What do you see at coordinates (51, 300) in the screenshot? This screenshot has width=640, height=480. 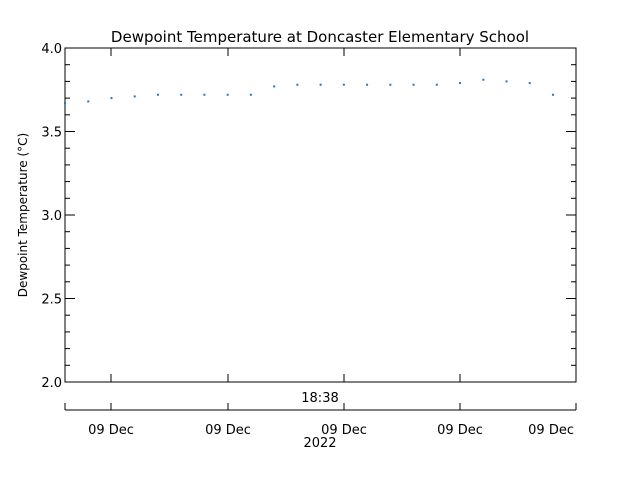 I see `y-tick-label: 2.5` at bounding box center [51, 300].